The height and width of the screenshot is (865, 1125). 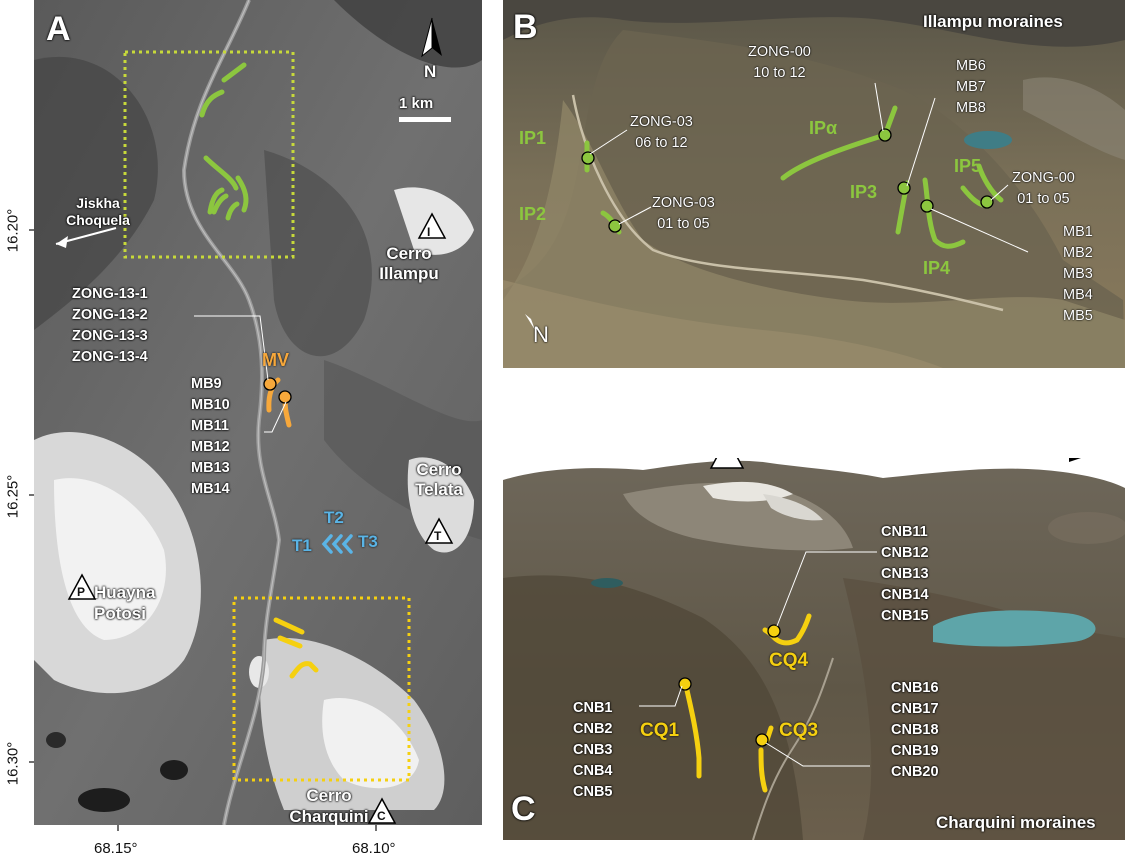 What do you see at coordinates (915, 709) in the screenshot?
I see `sample-id: CNB17` at bounding box center [915, 709].